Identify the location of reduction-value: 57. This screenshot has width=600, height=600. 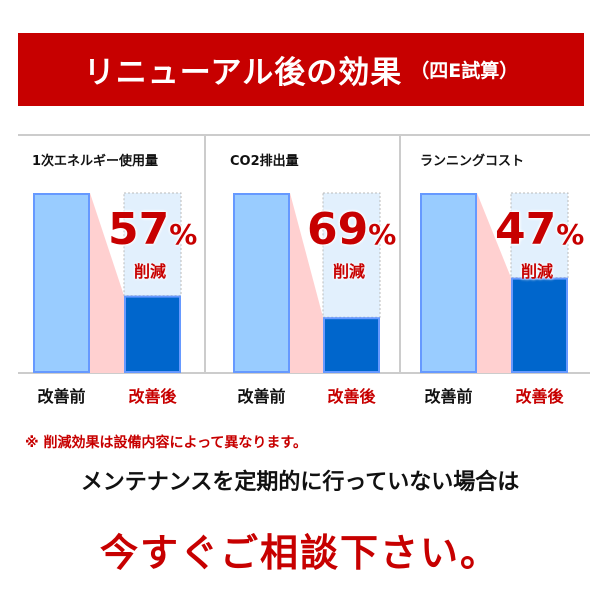
(139, 229).